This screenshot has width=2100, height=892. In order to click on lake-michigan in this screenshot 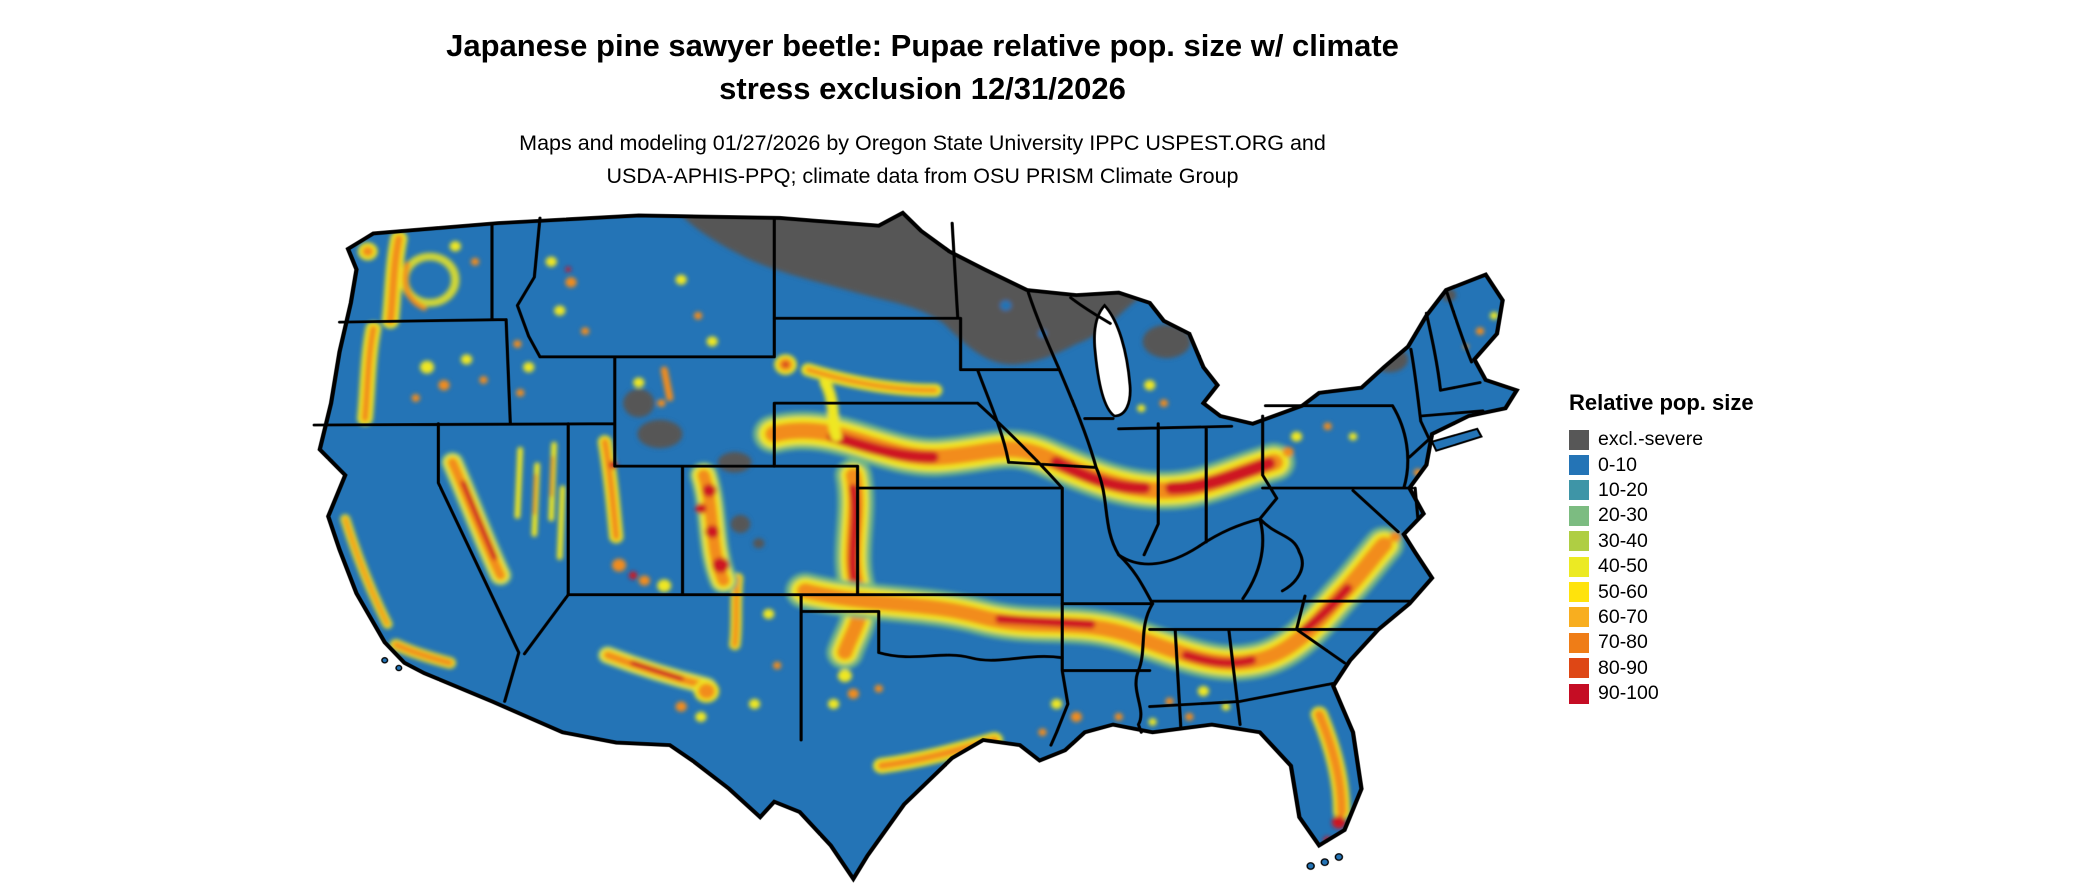, I will do `click(1112, 360)`.